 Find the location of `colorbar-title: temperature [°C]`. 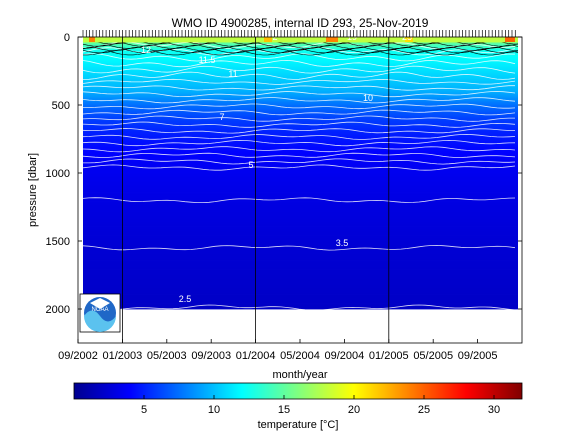

colorbar-title: temperature [°C] is located at coordinates (298, 425).